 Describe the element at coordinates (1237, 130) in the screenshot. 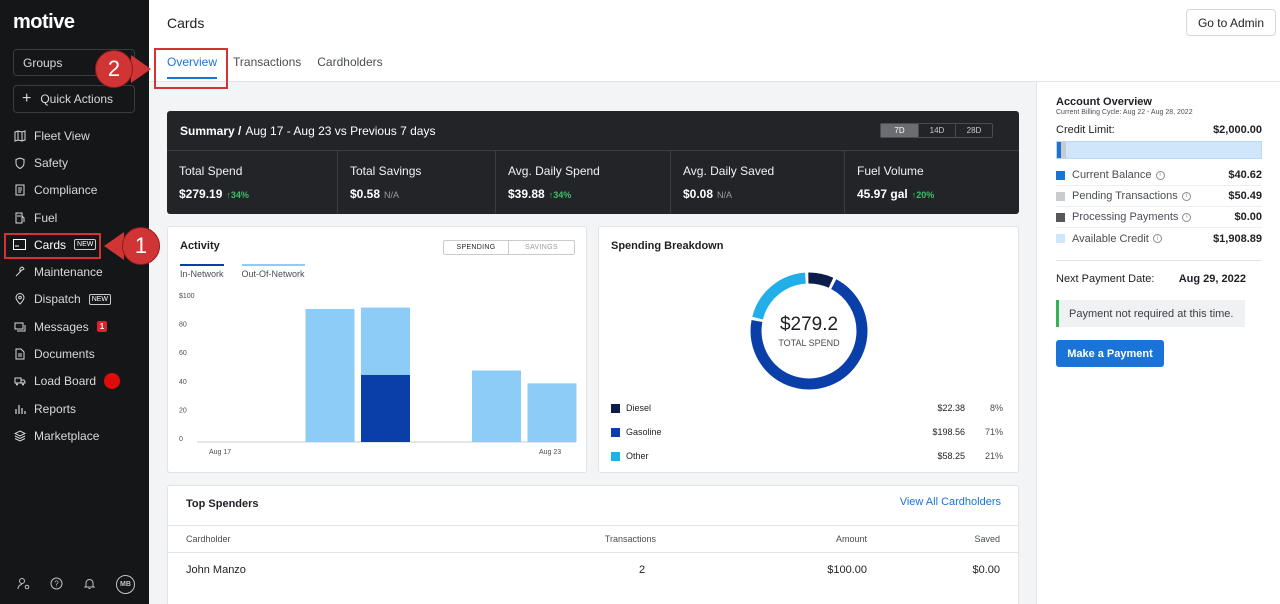

I see `credit-limit-value: $2,000.00` at that location.